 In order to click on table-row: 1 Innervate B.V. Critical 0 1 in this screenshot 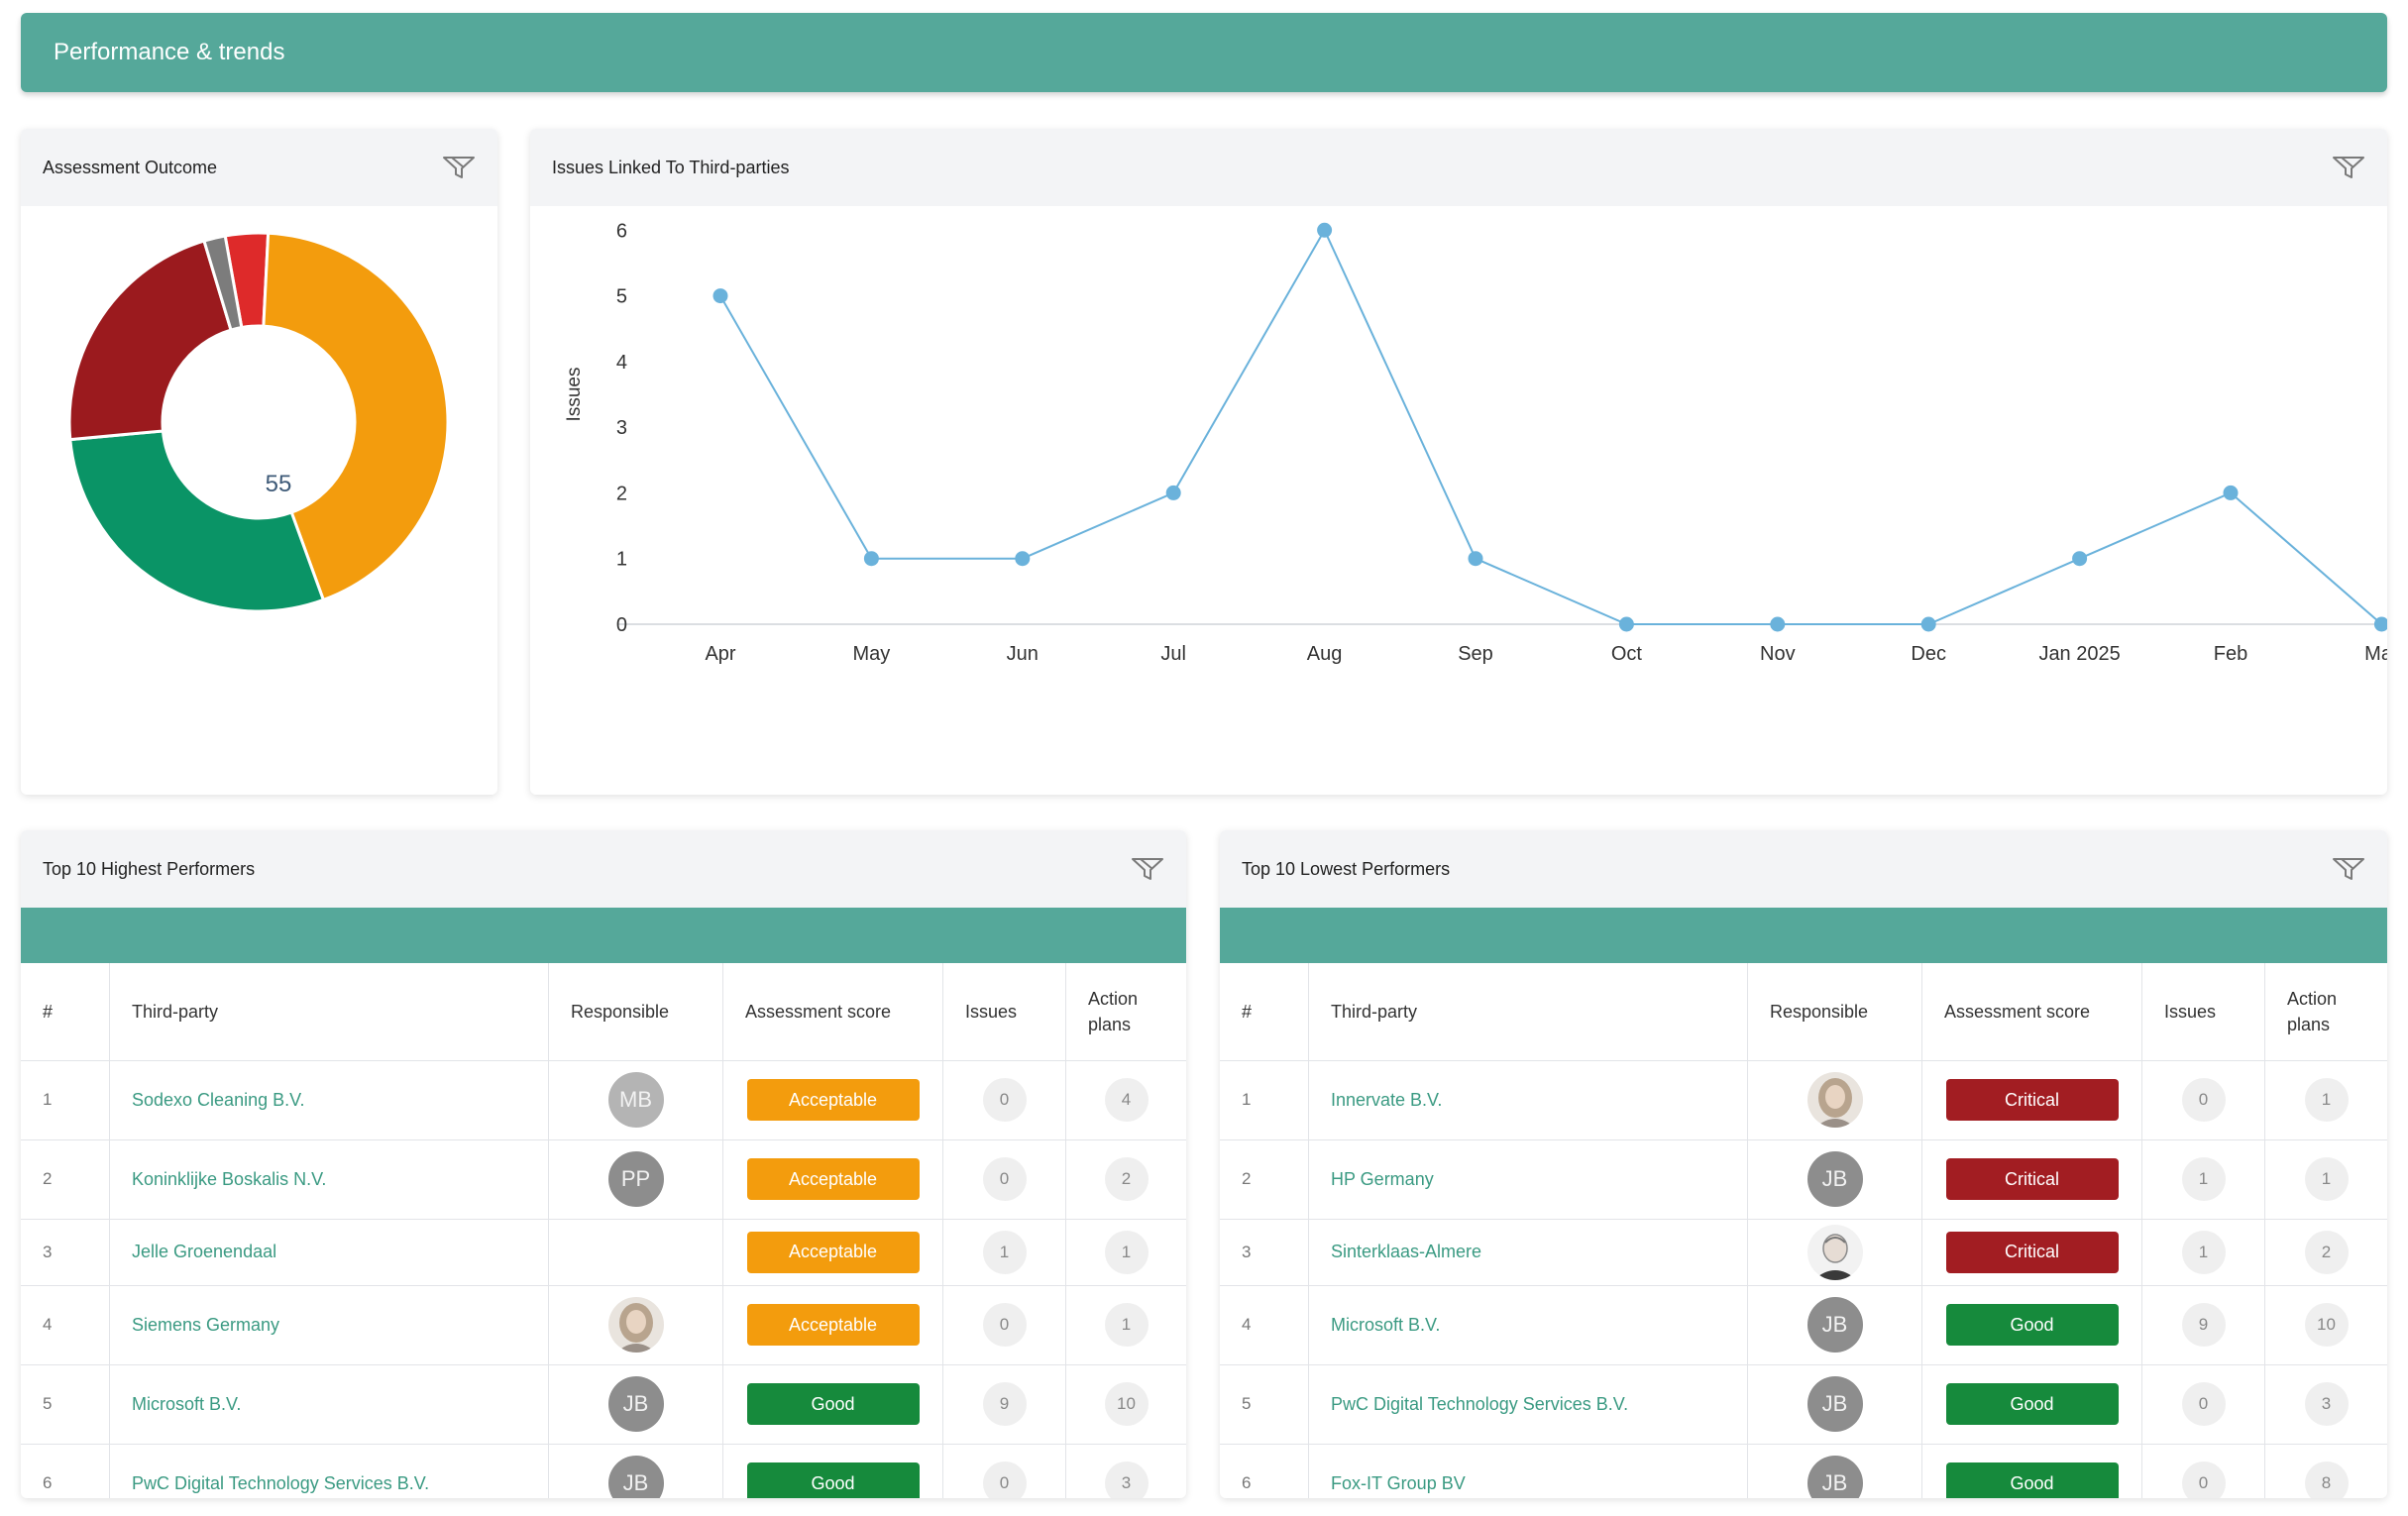, I will do `click(1803, 1100)`.